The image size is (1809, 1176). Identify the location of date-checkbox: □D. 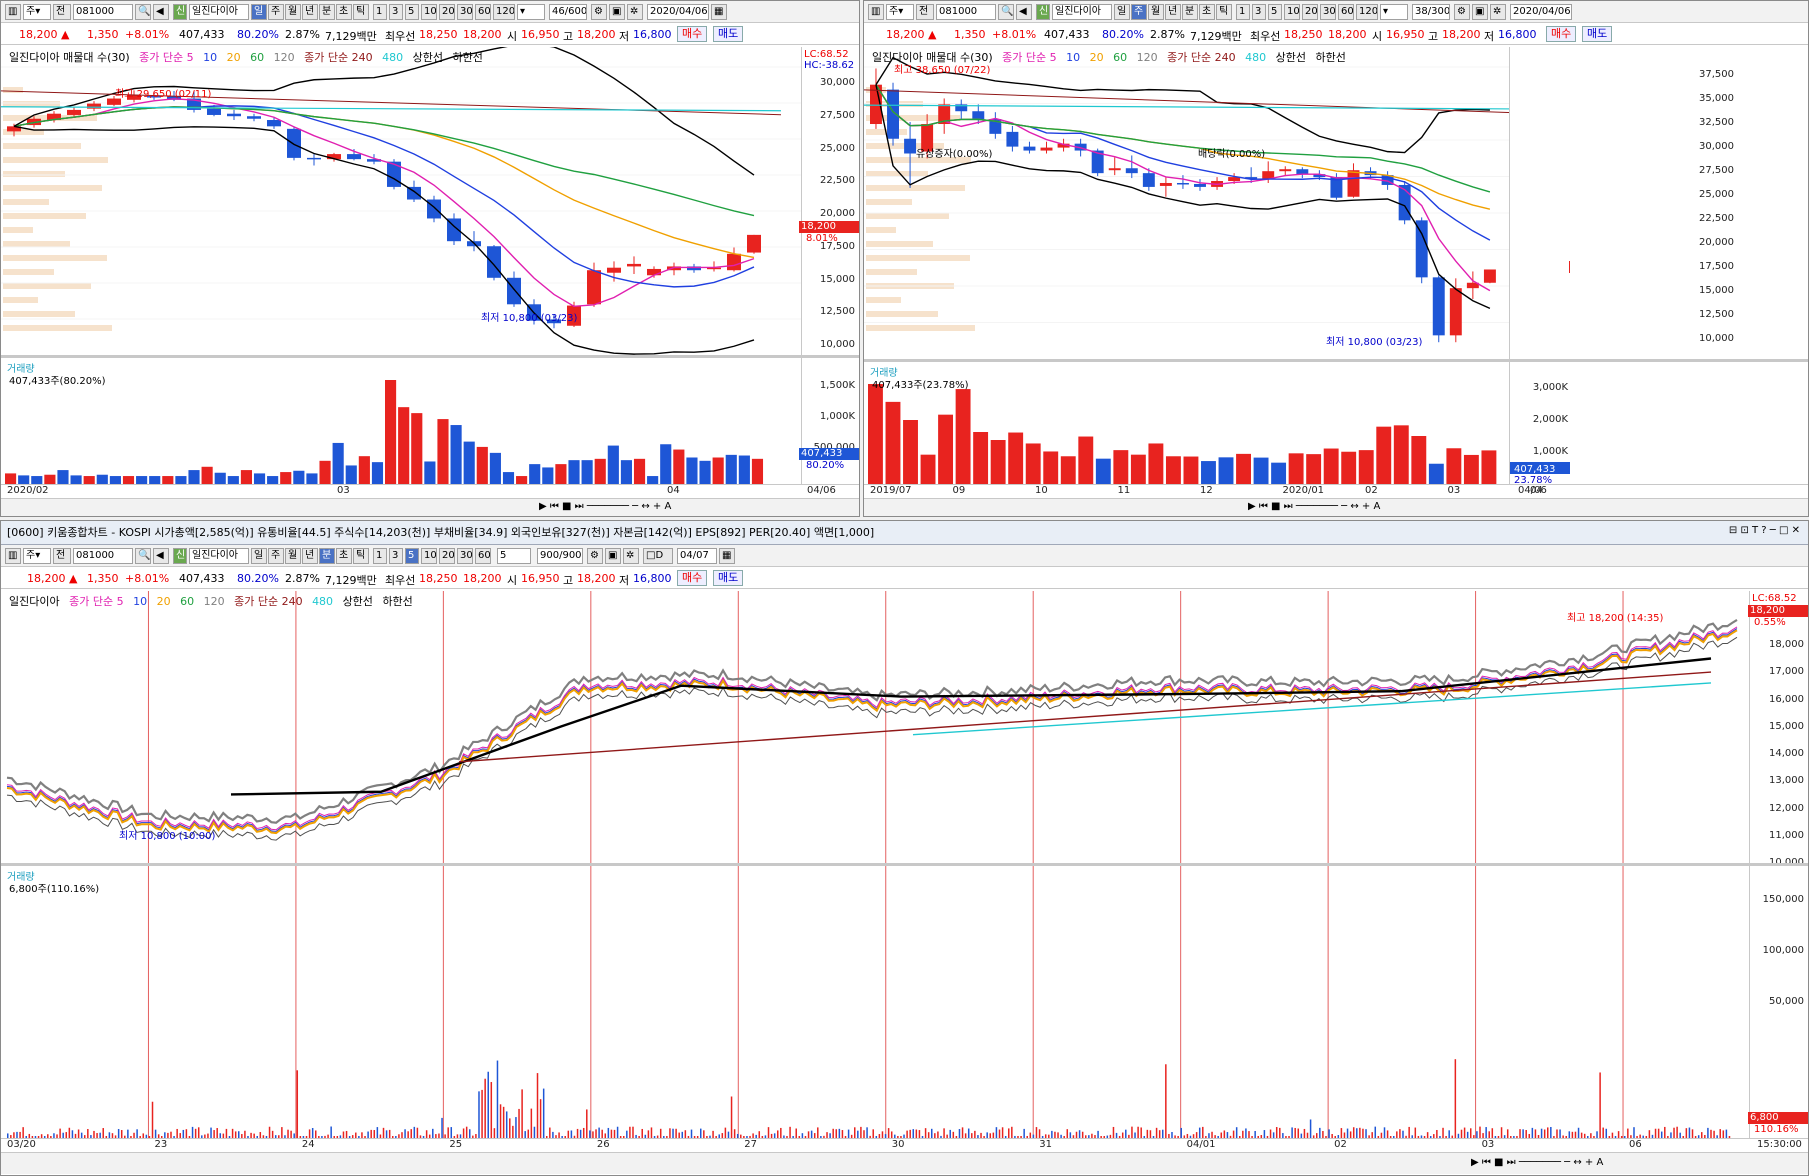
(658, 556).